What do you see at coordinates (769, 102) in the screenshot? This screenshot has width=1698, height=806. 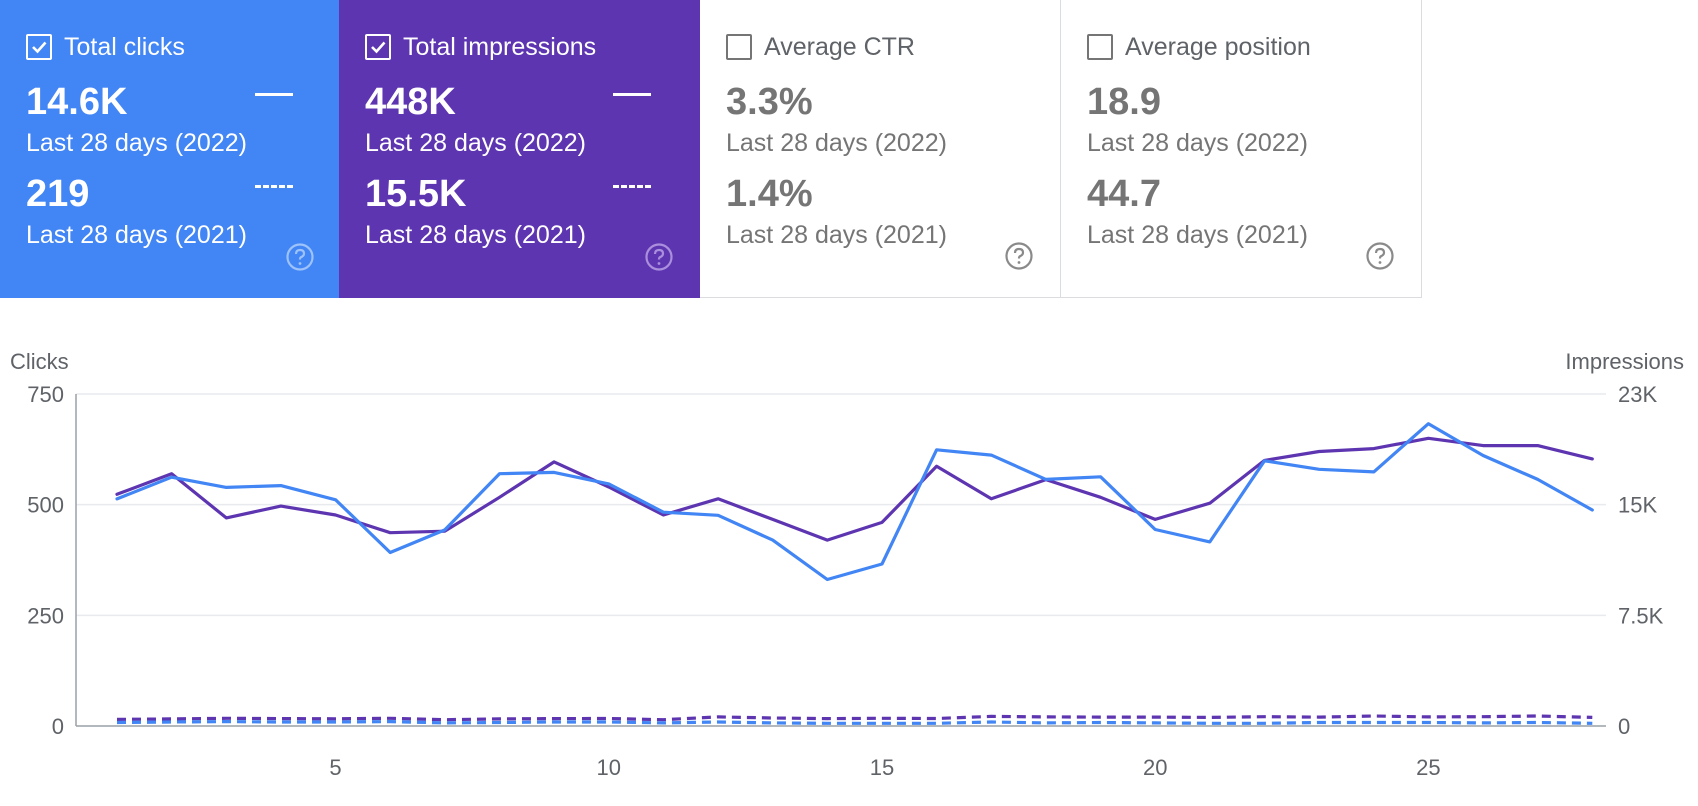 I see `metric-value-current: 3.3%` at bounding box center [769, 102].